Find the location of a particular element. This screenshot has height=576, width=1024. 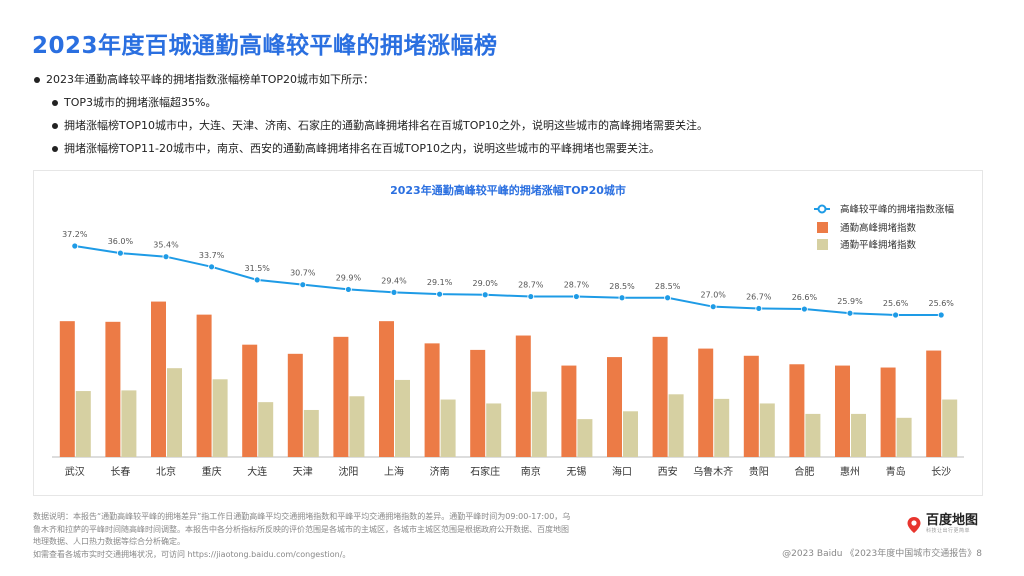

x-tick-label-4: 大连 is located at coordinates (257, 471).